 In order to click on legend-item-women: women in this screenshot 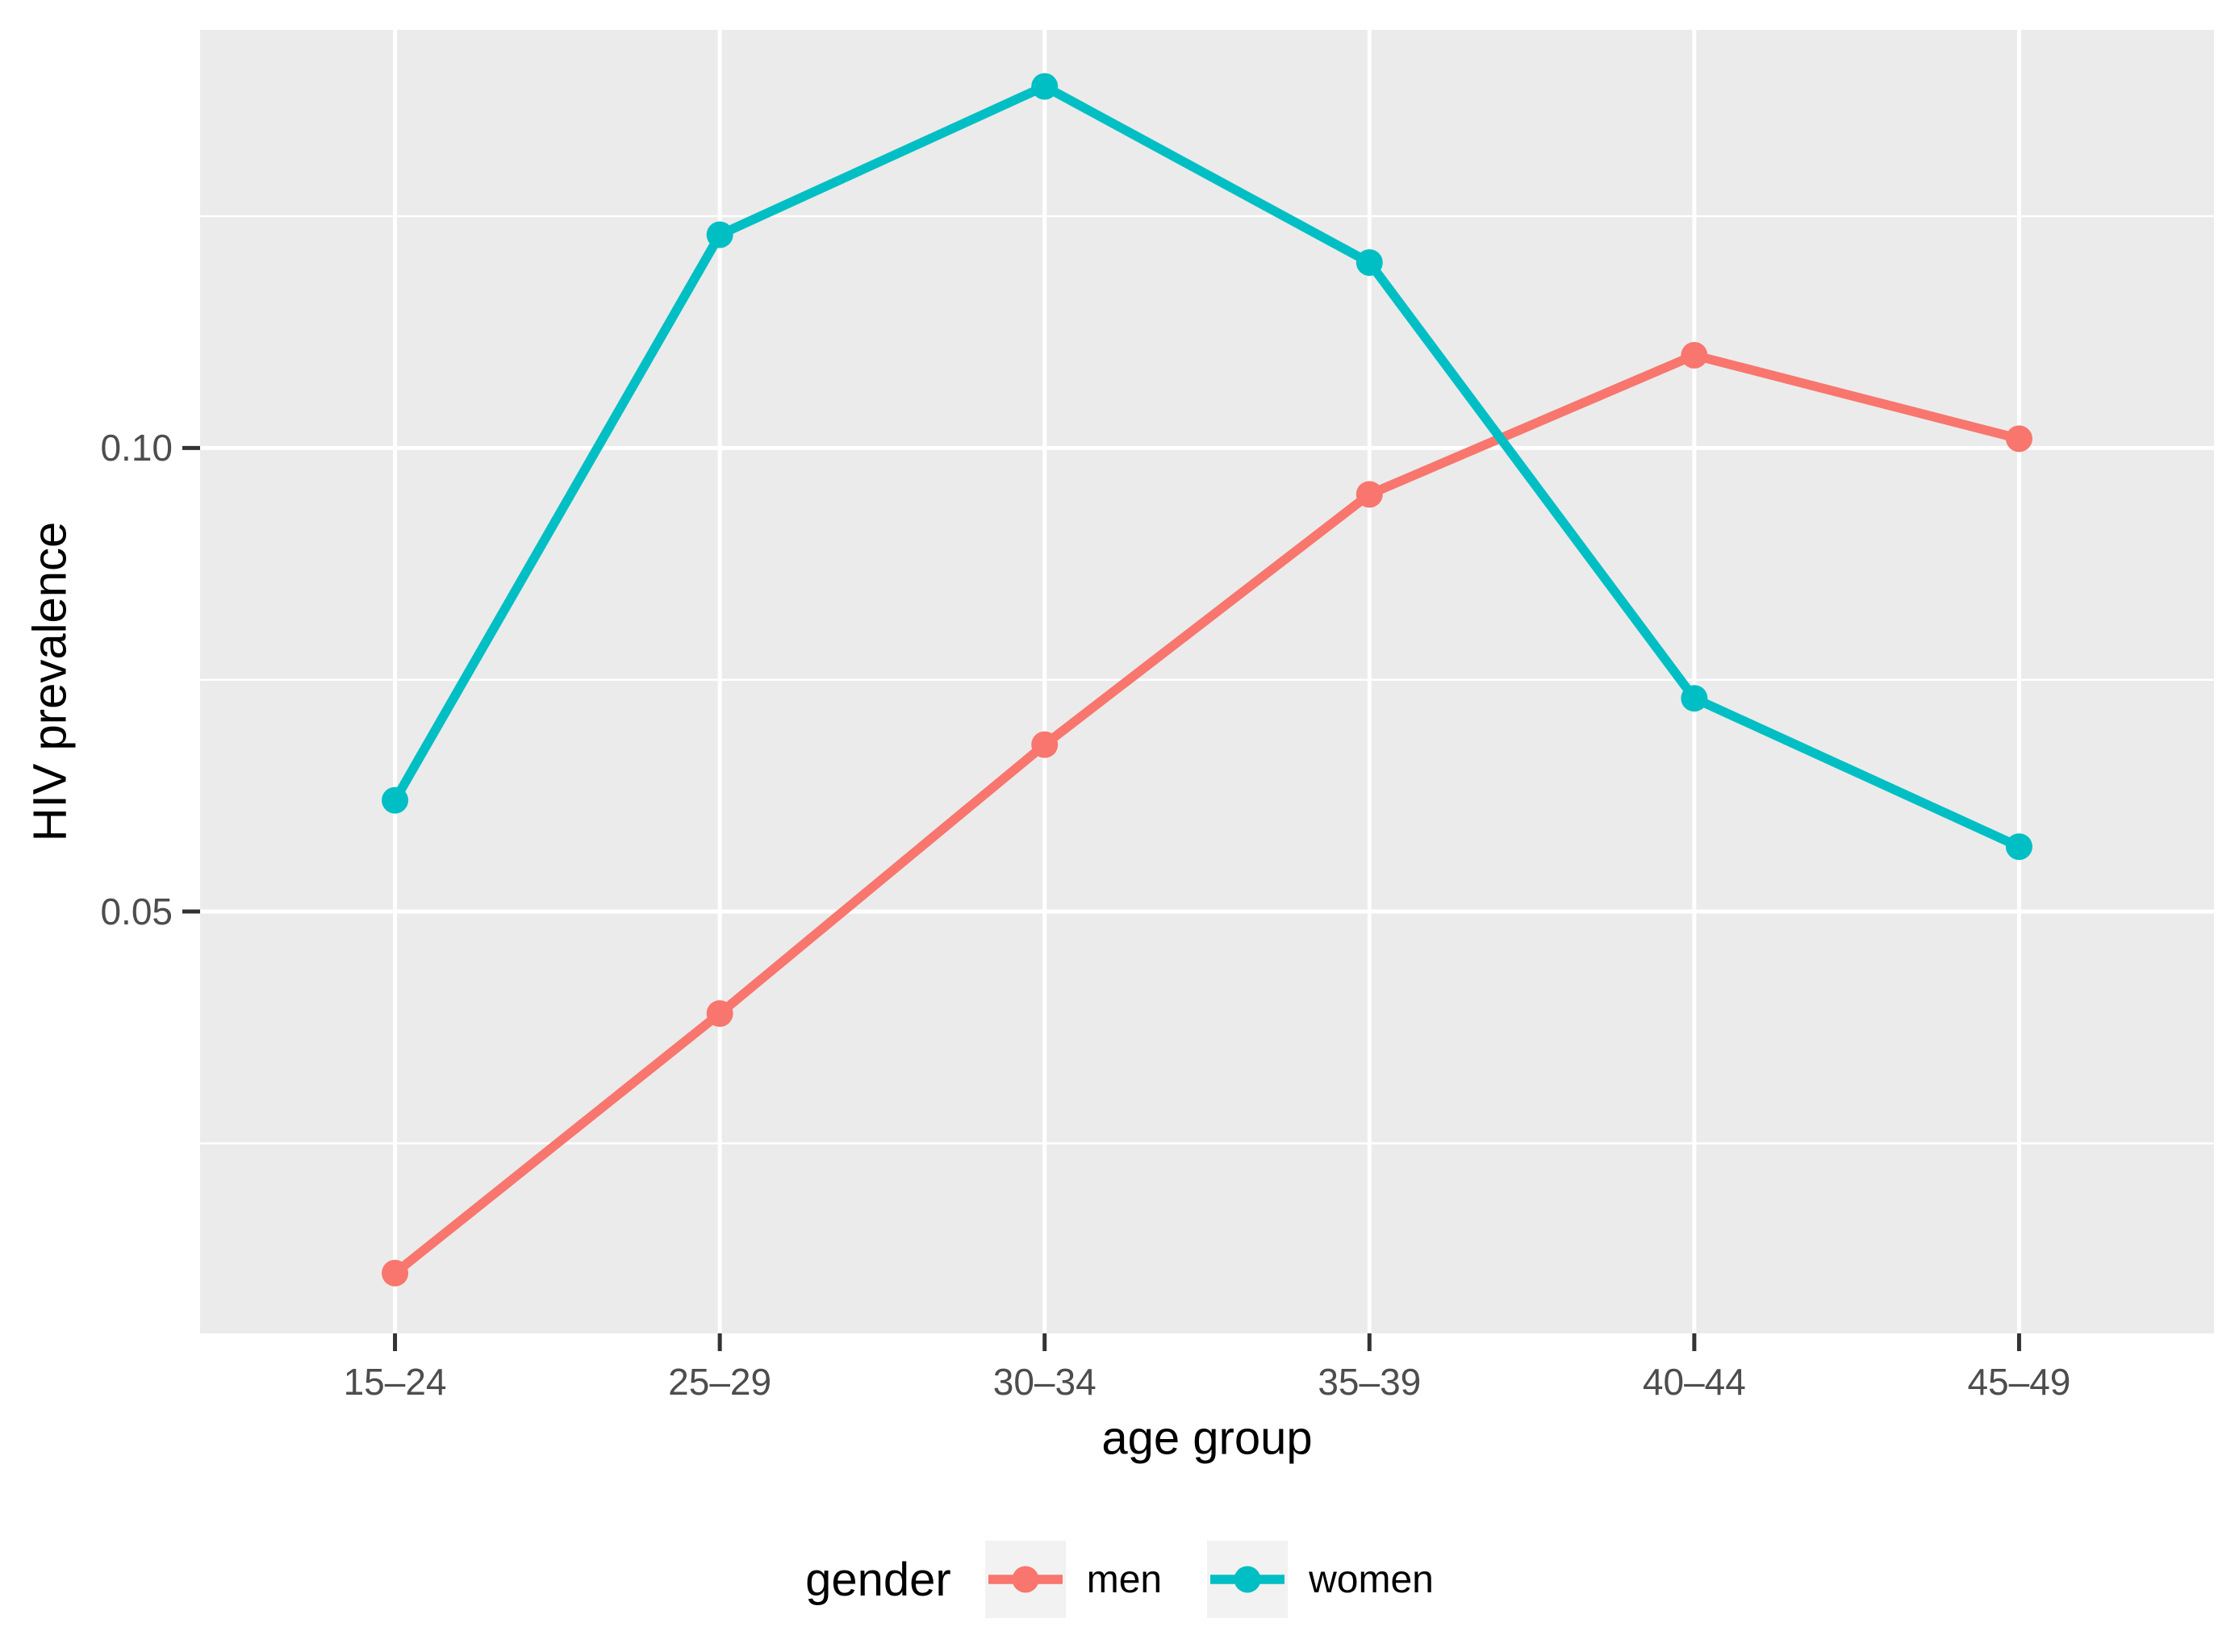, I will do `click(1320, 1580)`.